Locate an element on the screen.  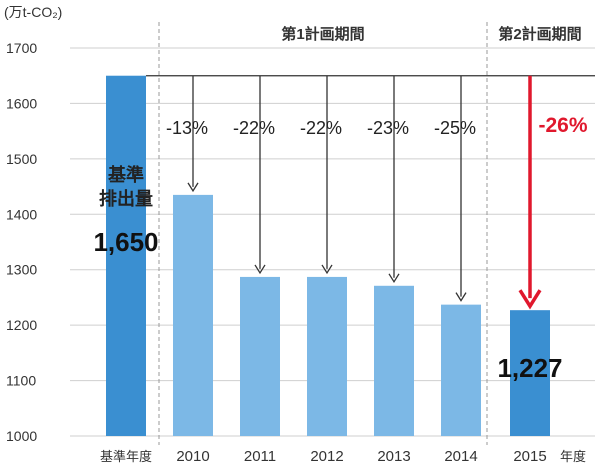
x-label-2010: 2010 is located at coordinates (192, 456).